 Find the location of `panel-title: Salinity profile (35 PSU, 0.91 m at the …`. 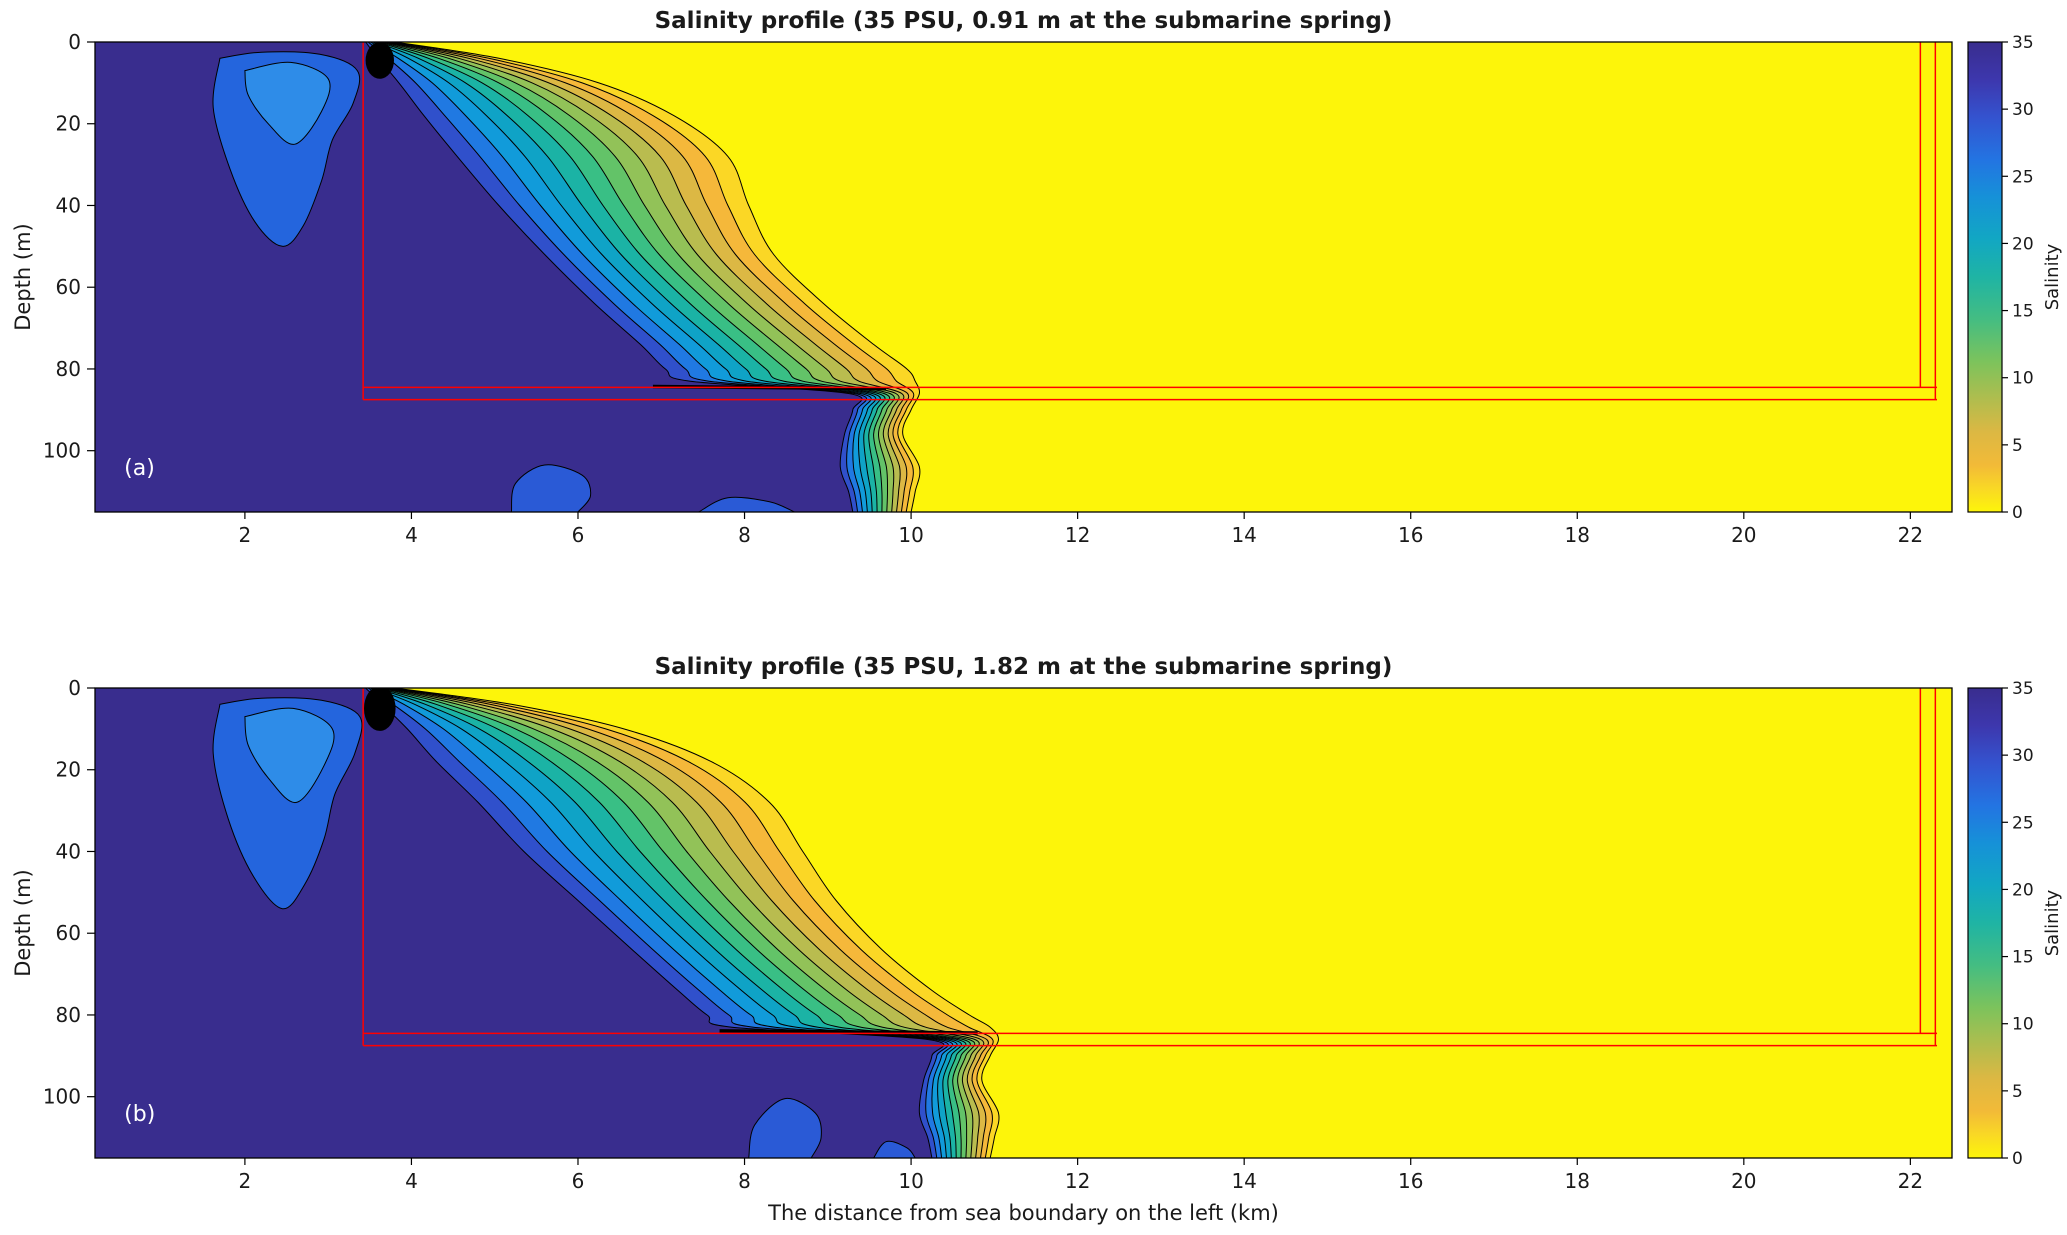

panel-title: Salinity profile (35 PSU, 0.91 m at the … is located at coordinates (1024, 21).